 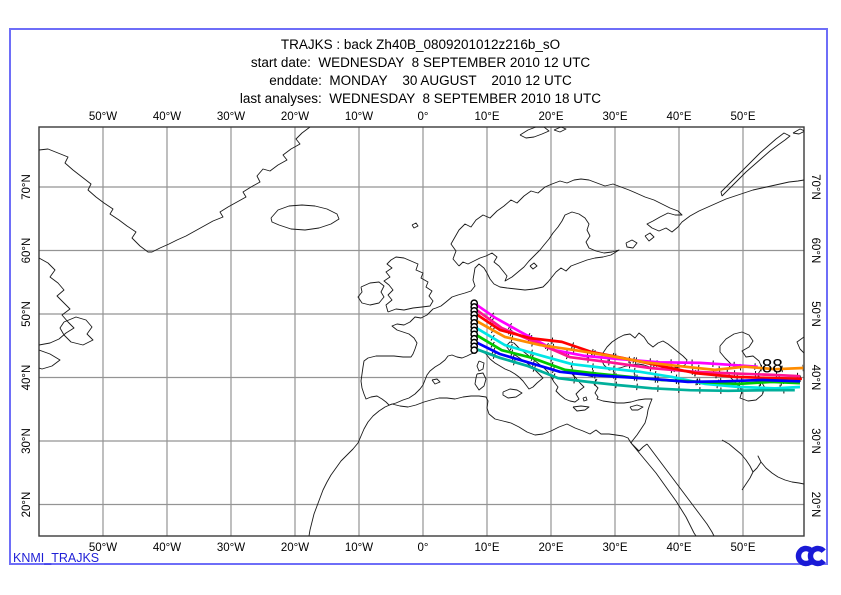 I want to click on lat-label-left: 40°N, so click(x=27, y=378).